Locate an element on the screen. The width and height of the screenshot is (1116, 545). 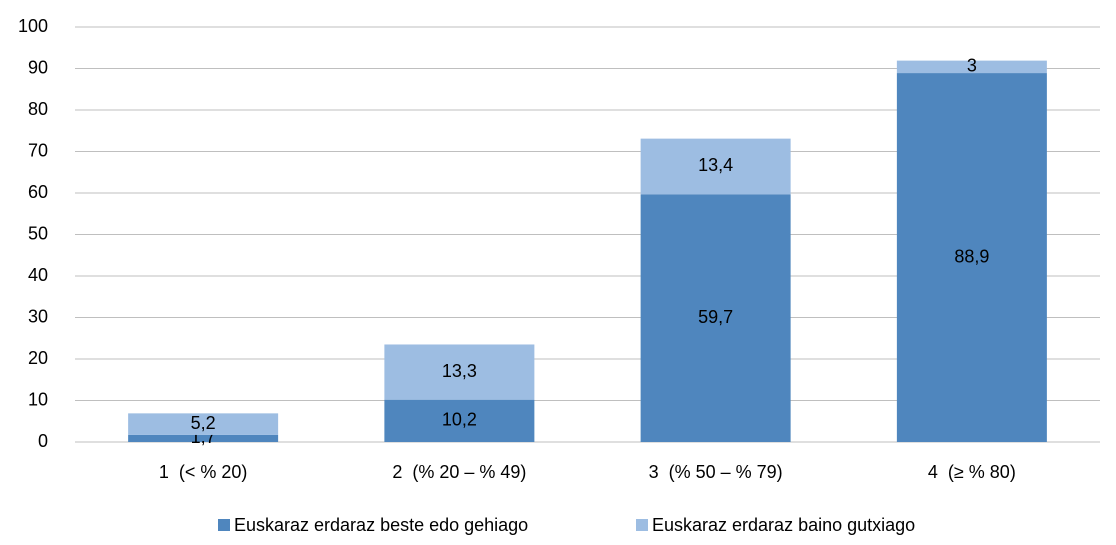
data-label: 13,4 is located at coordinates (715, 165).